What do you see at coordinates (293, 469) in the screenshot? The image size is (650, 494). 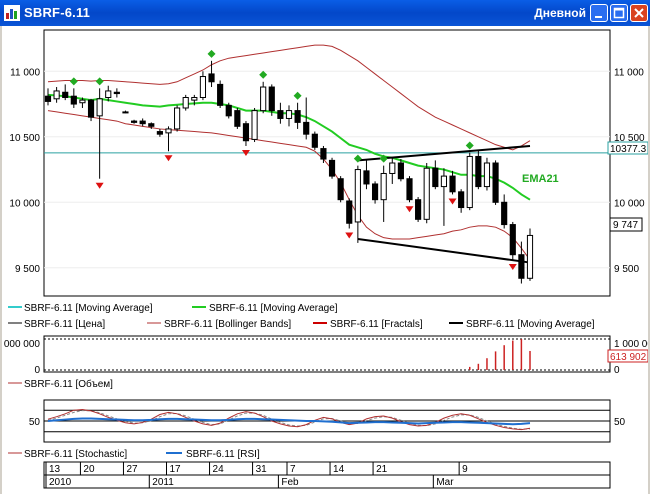 I see `day-tick-label: 7` at bounding box center [293, 469].